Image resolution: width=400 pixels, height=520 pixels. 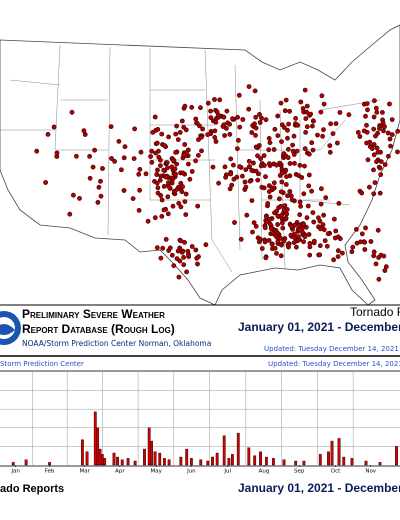 I want to click on x-tick-label: Jun, so click(x=191, y=472).